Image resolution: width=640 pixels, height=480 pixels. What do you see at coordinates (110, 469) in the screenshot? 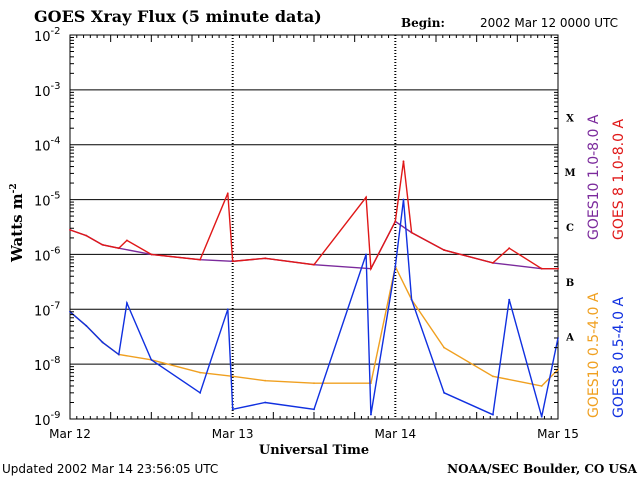
I see `updated-text: Updated 2002 Mar 14 23:56:05 UTC` at bounding box center [110, 469].